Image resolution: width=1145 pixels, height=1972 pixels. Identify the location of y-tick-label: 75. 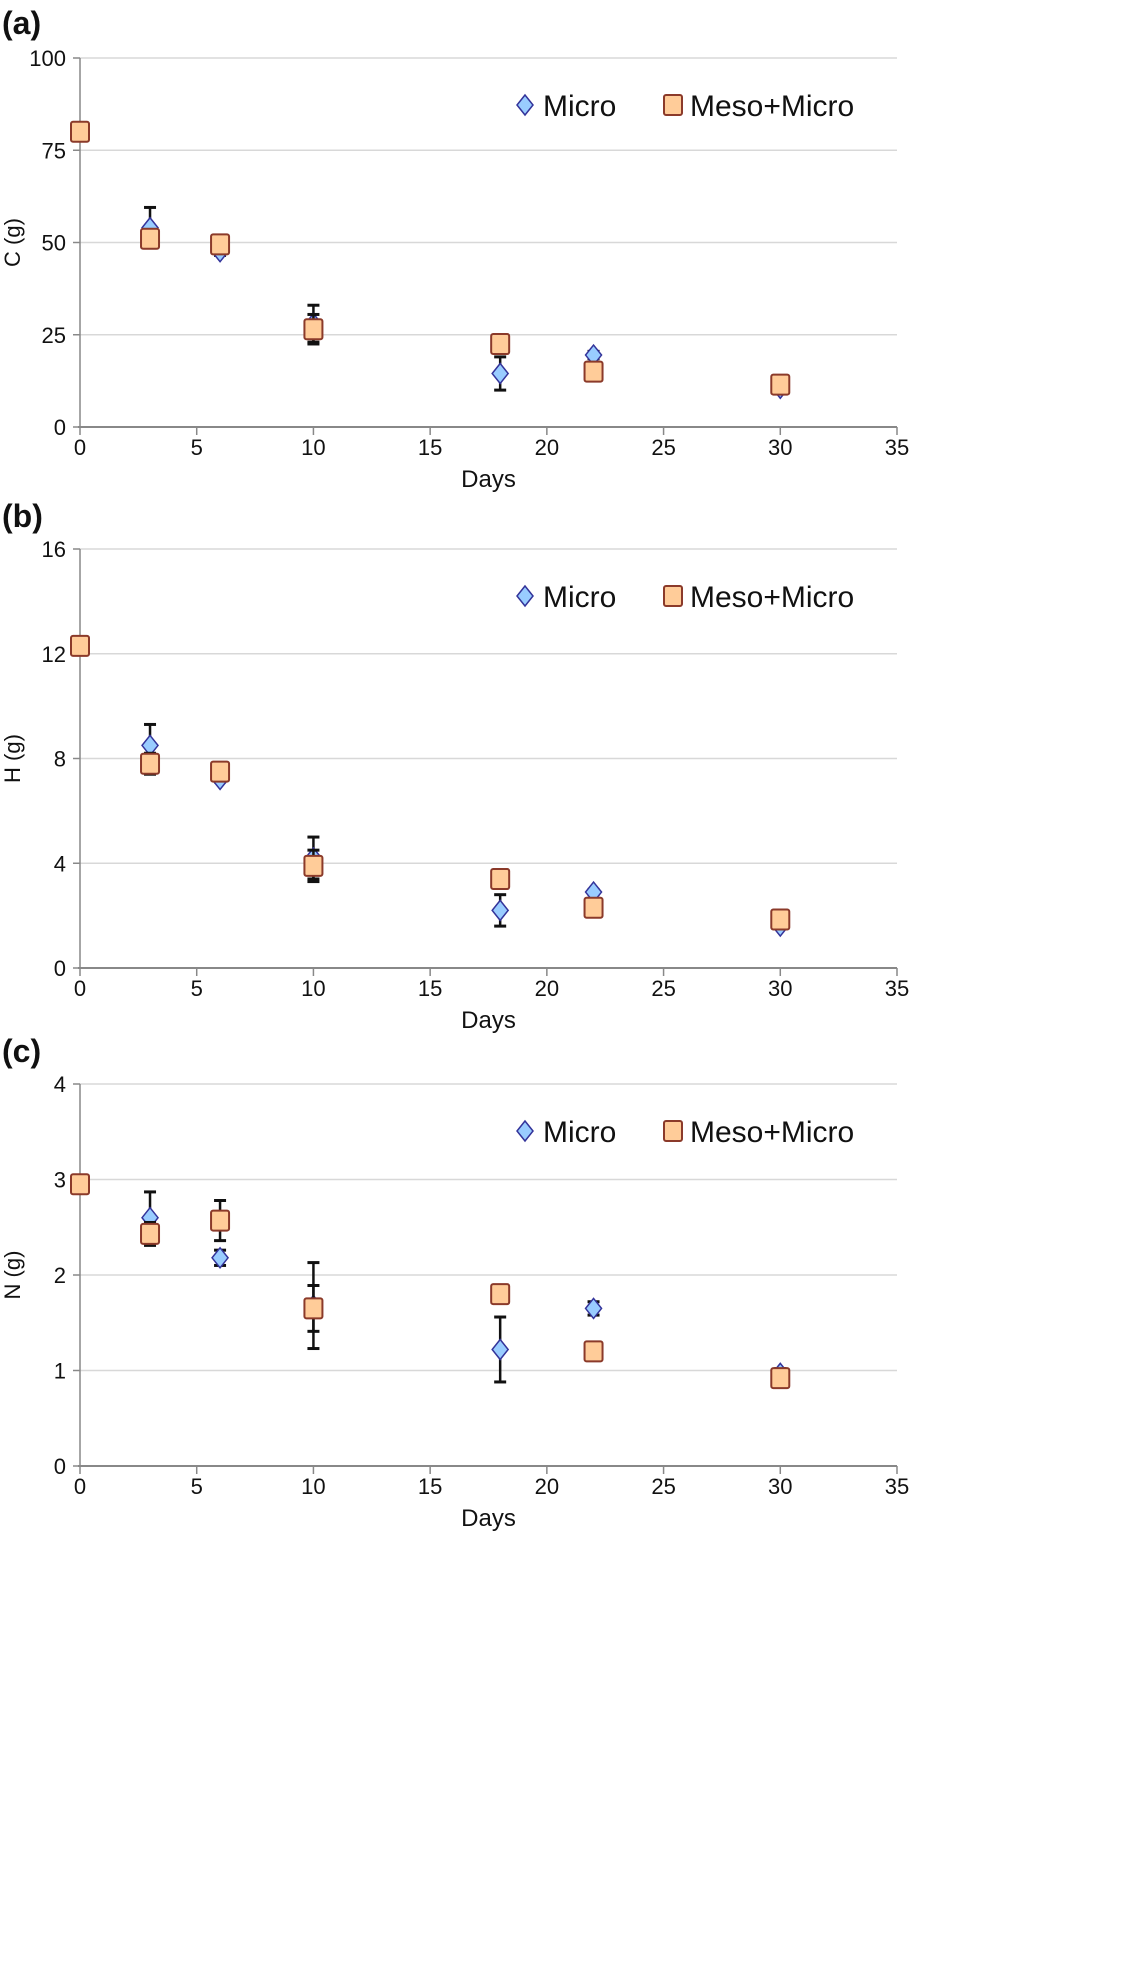
(54, 150).